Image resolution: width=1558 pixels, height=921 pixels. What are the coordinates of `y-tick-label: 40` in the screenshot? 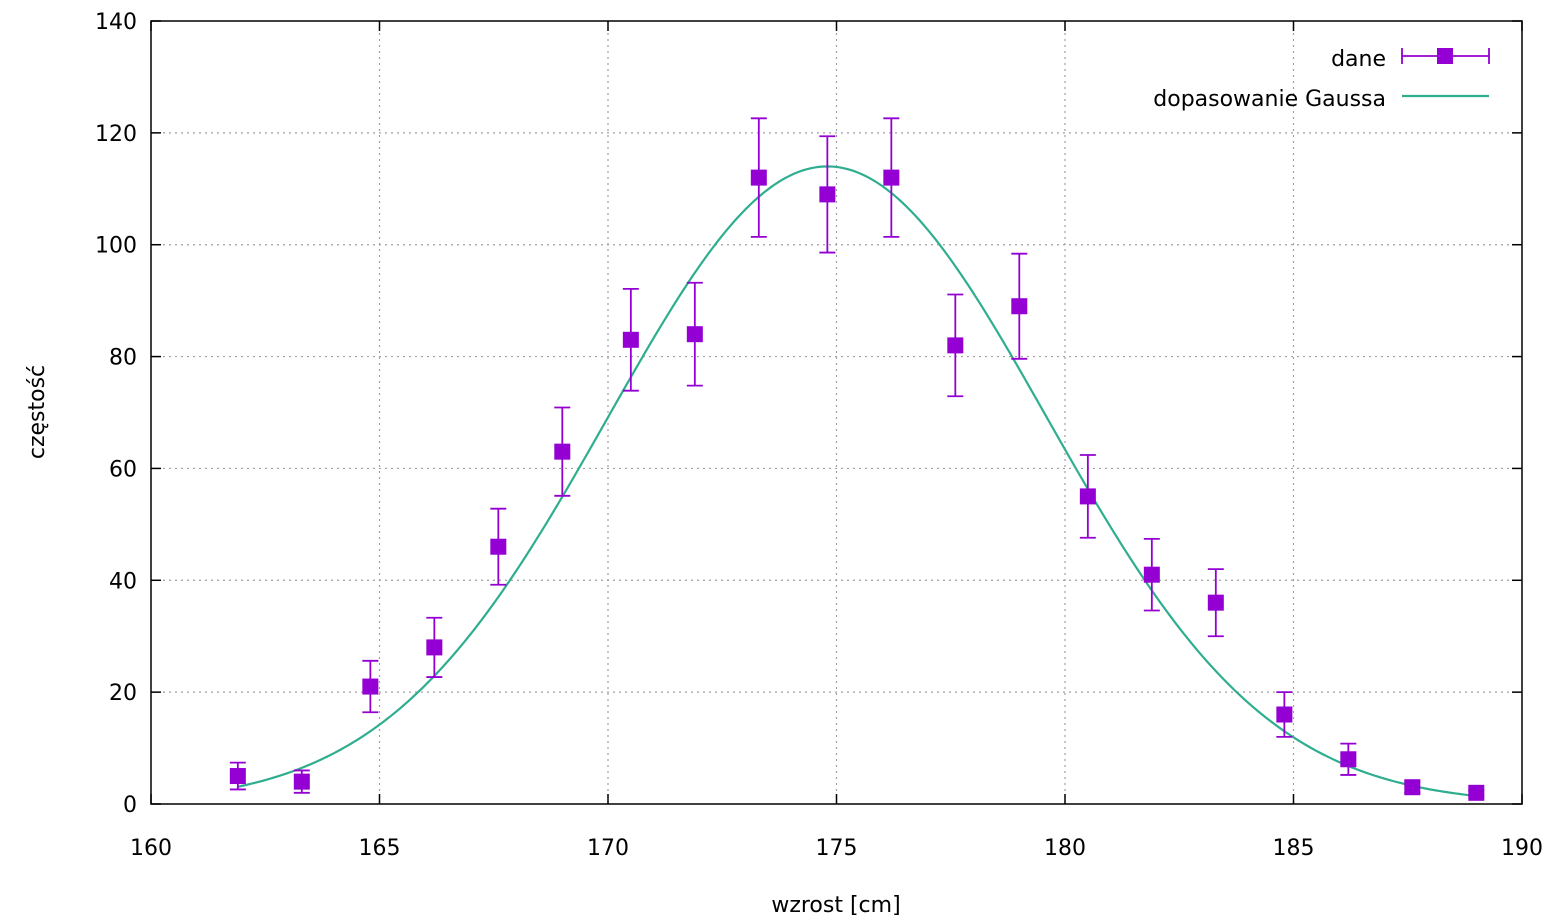 It's located at (123, 581).